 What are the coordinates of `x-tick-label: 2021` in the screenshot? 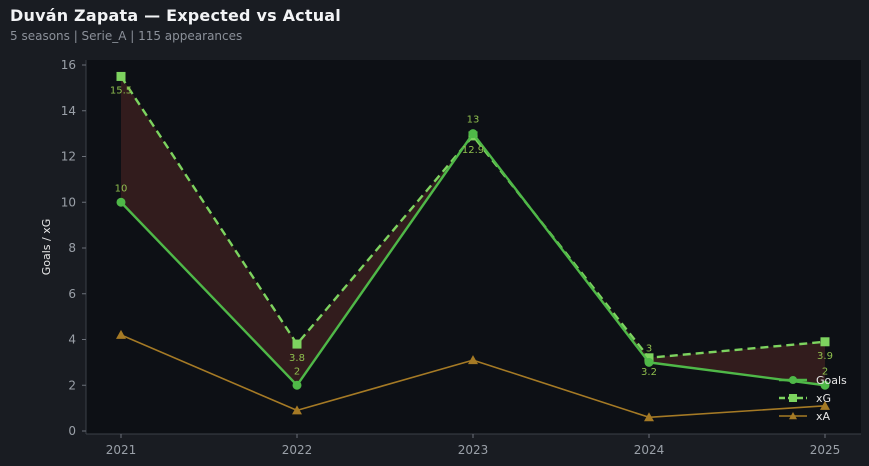 It's located at (121, 450).